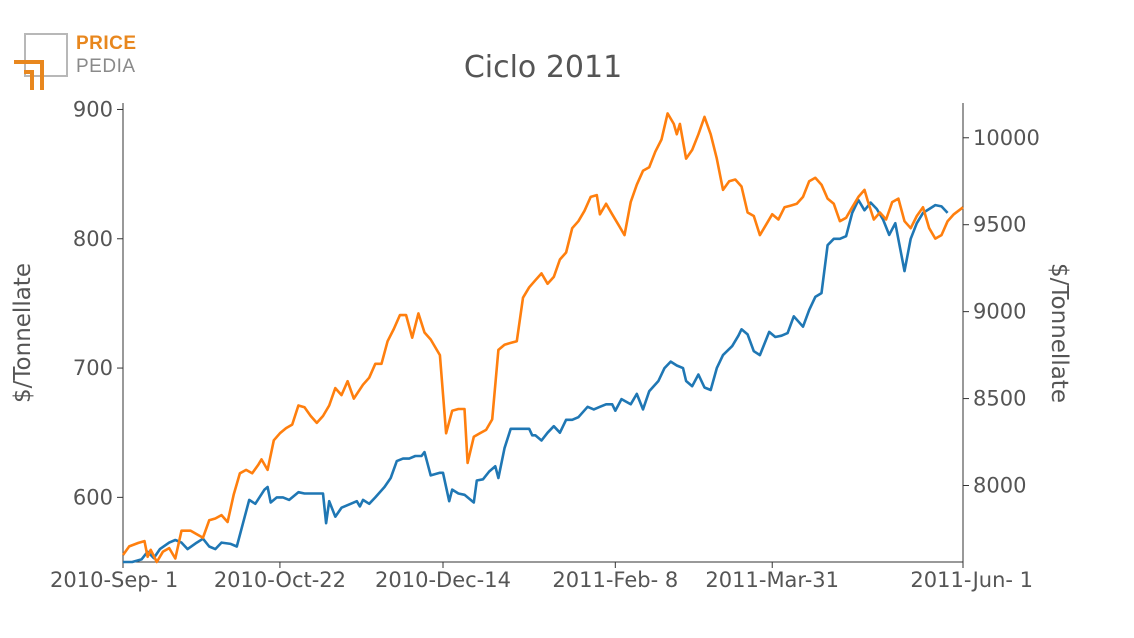 This screenshot has height=638, width=1134. What do you see at coordinates (93, 368) in the screenshot?
I see `y-tick-left-label: 700` at bounding box center [93, 368].